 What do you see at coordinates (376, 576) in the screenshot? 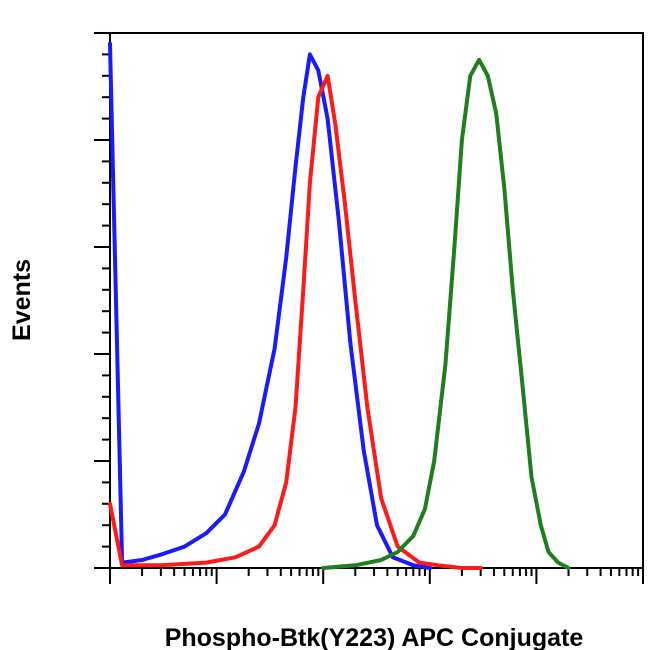
I see `x-axis-ticks` at bounding box center [376, 576].